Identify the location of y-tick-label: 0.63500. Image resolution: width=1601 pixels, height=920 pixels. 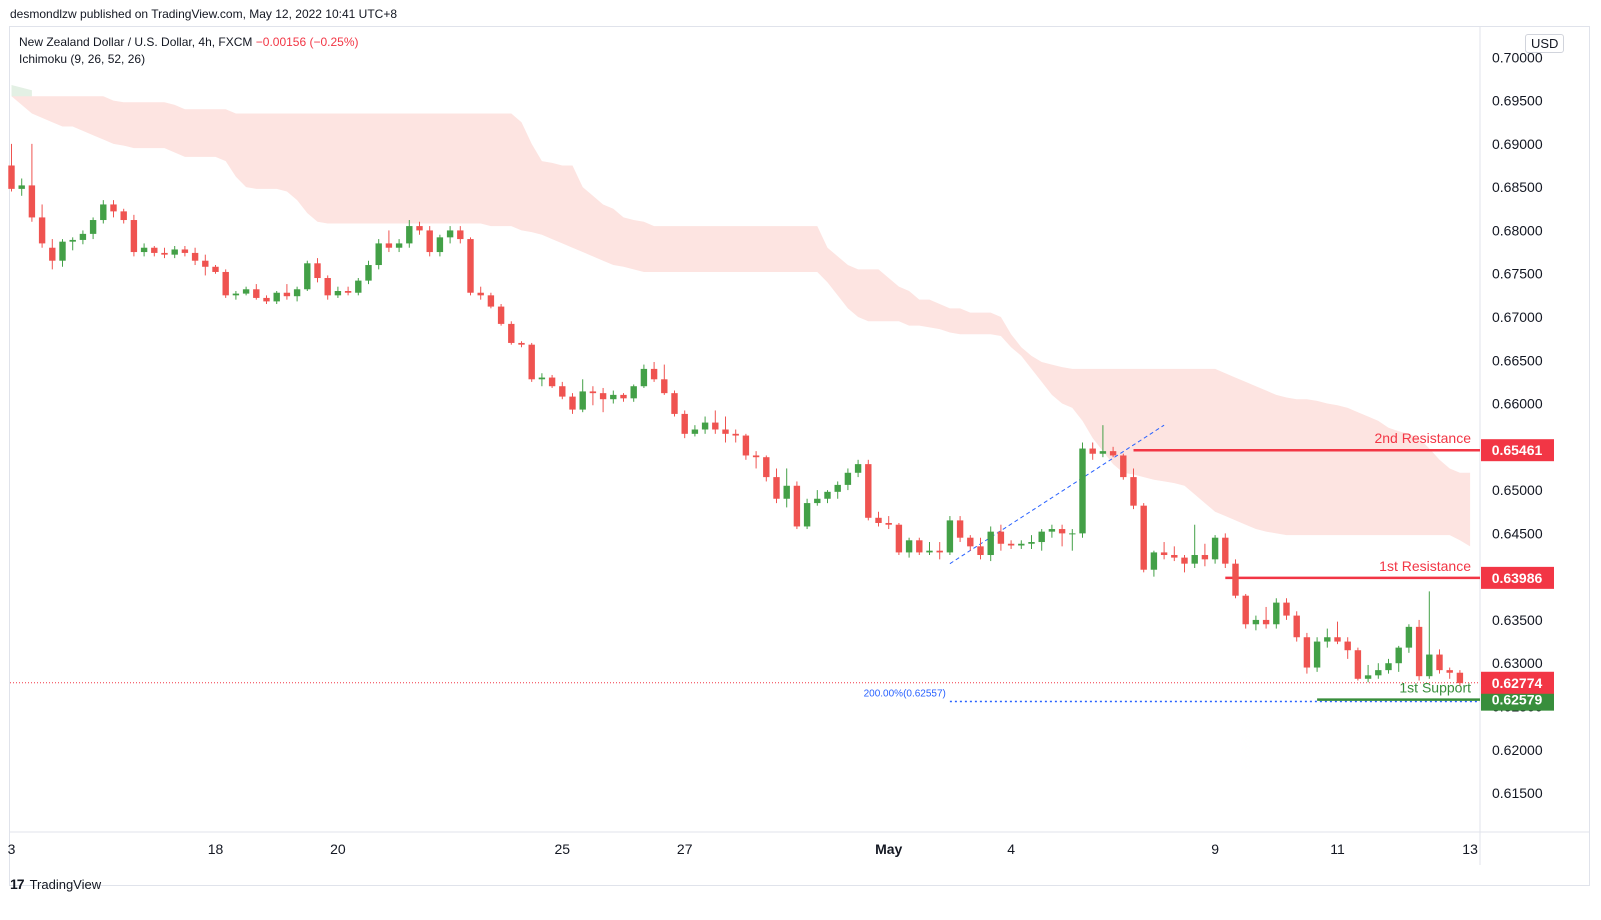
(1517, 620).